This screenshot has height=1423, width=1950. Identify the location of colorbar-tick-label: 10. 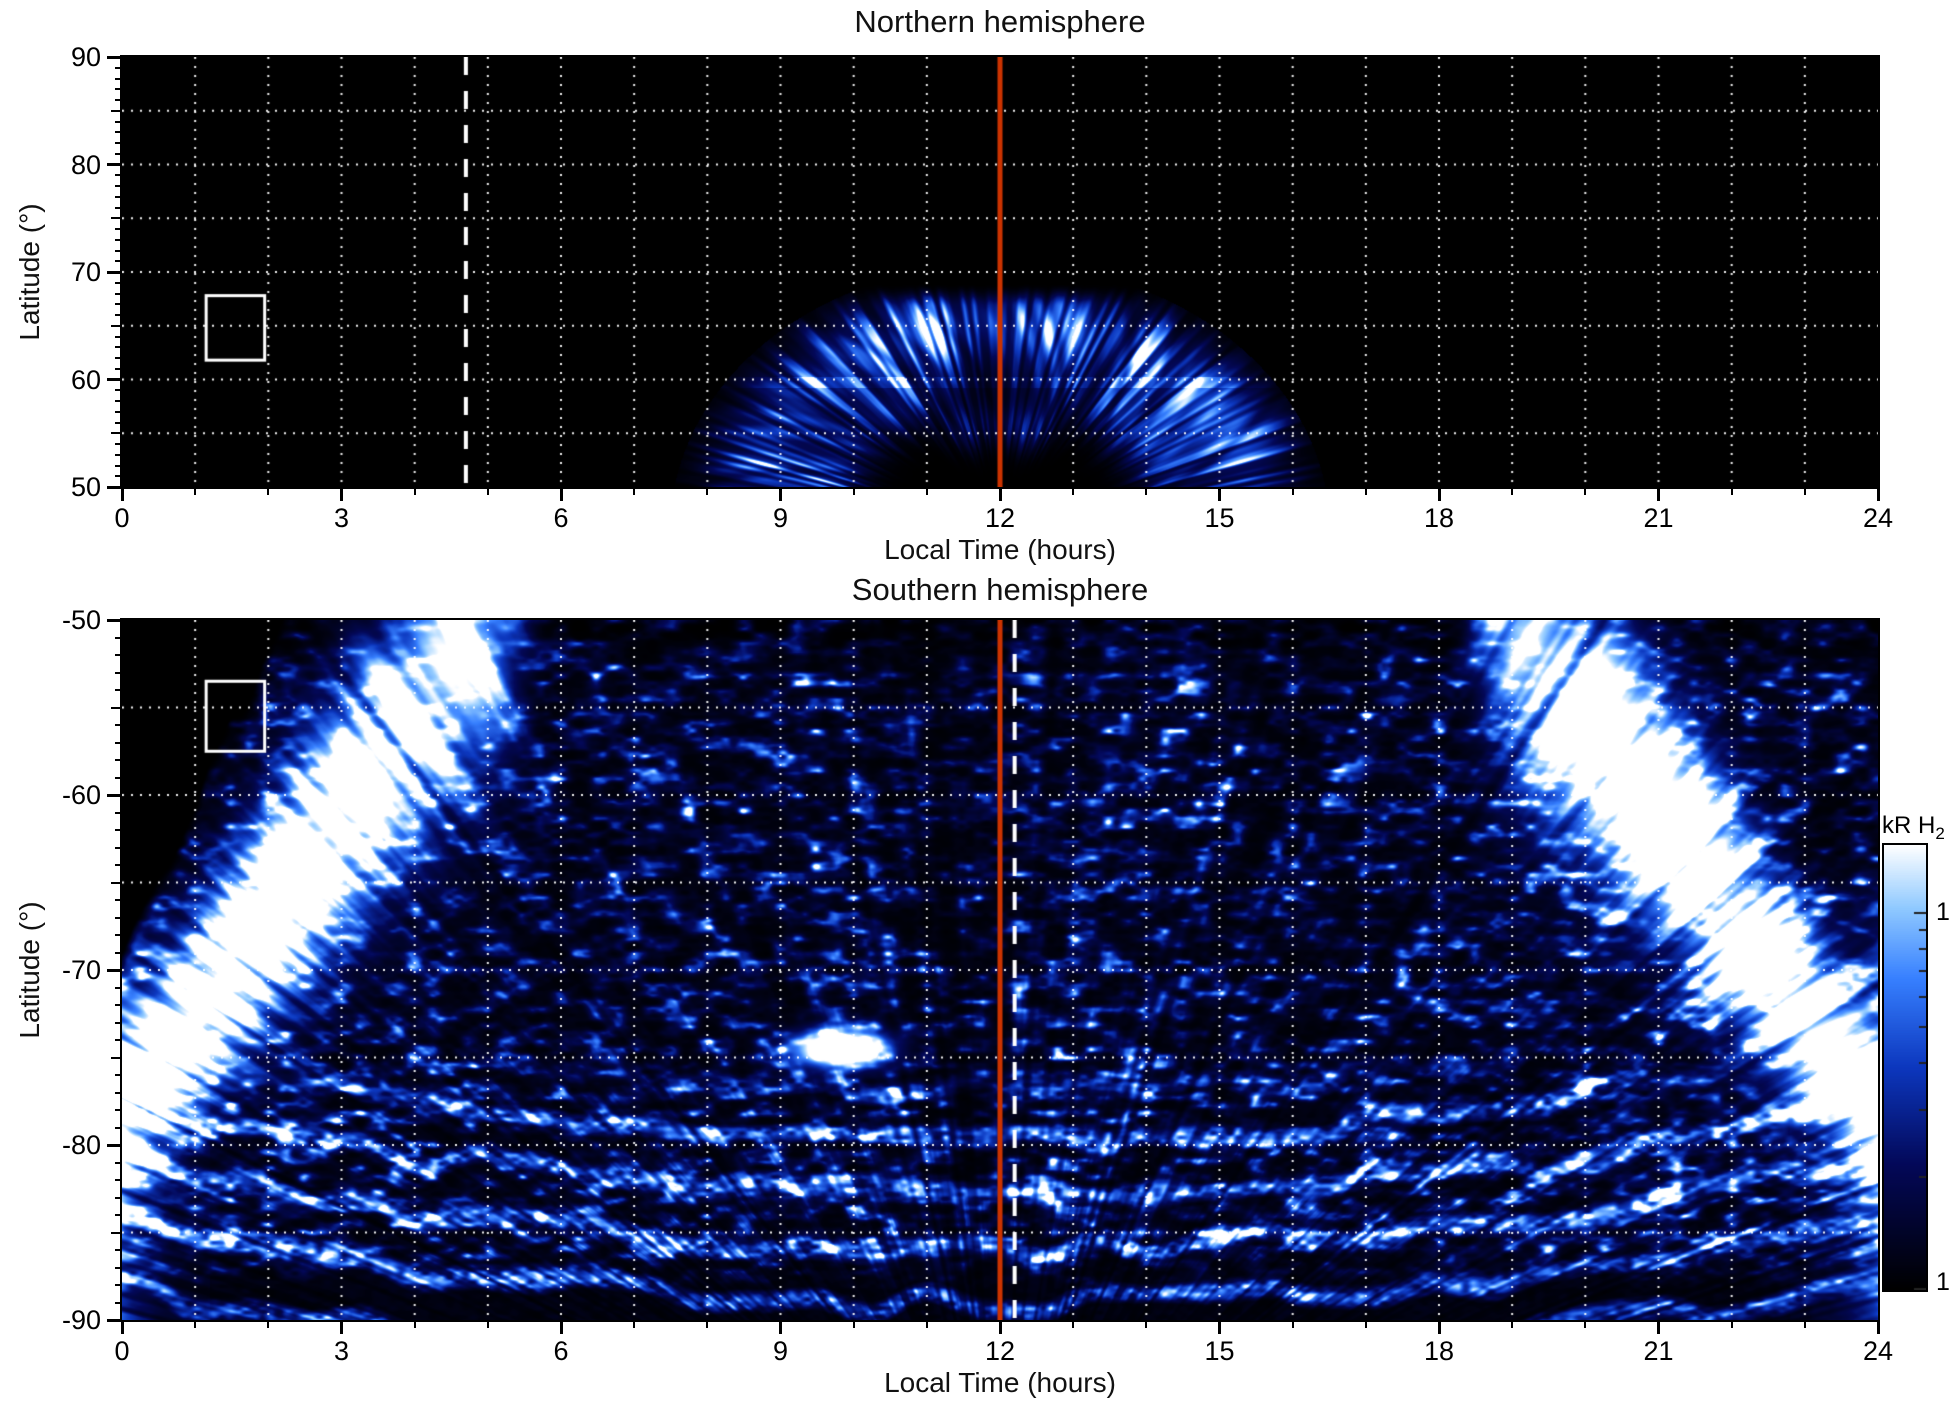
(1943, 911).